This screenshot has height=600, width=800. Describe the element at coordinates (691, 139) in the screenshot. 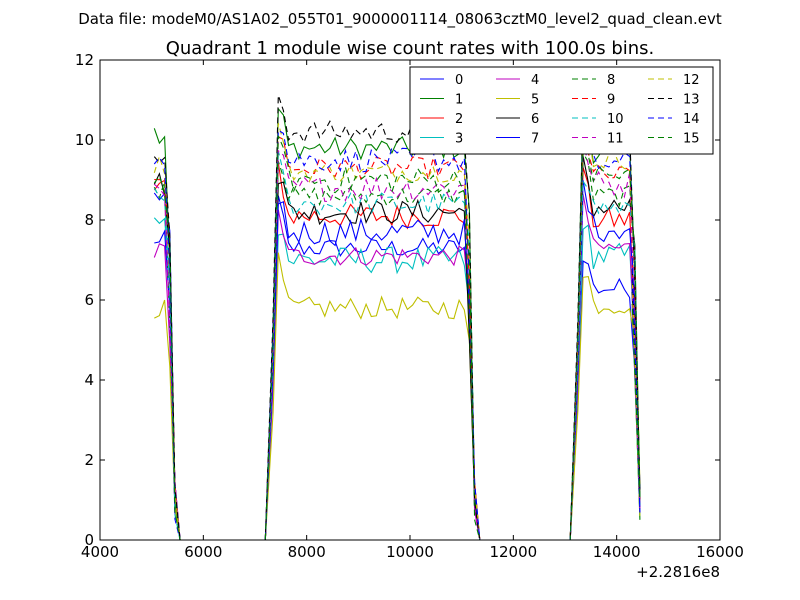

I see `legend-label-15: 15` at that location.